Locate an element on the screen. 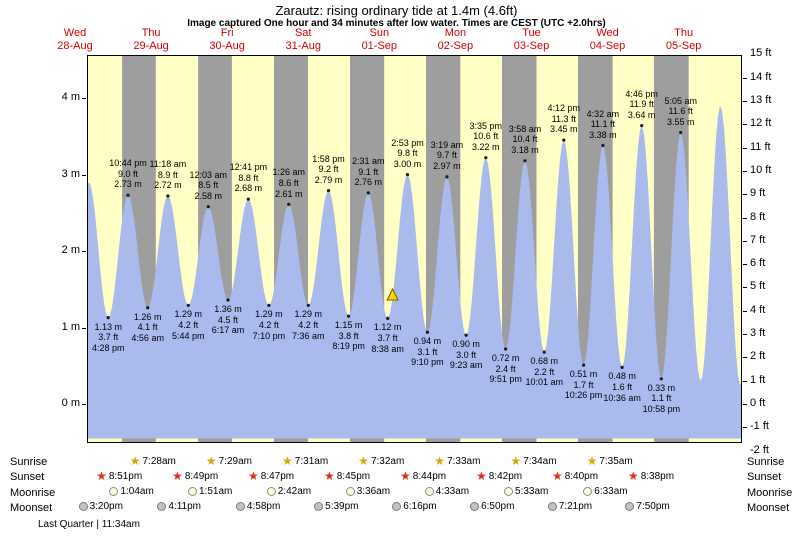 The width and height of the screenshot is (793, 537). moonset-event: 3:20pm is located at coordinates (100, 506).